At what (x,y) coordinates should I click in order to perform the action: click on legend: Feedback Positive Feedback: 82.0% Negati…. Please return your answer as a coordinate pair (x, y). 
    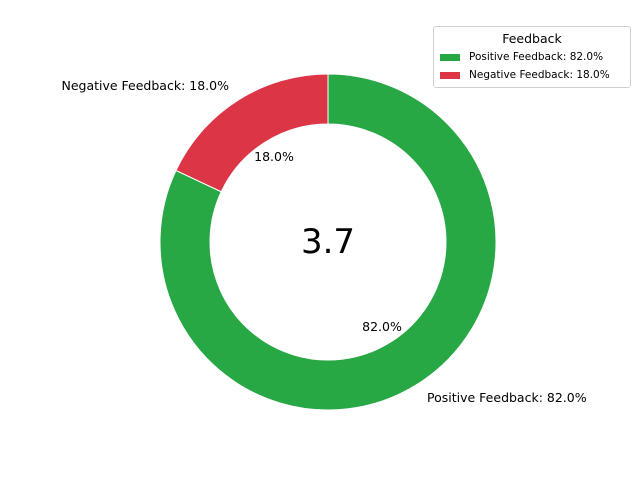
    Looking at the image, I should click on (532, 57).